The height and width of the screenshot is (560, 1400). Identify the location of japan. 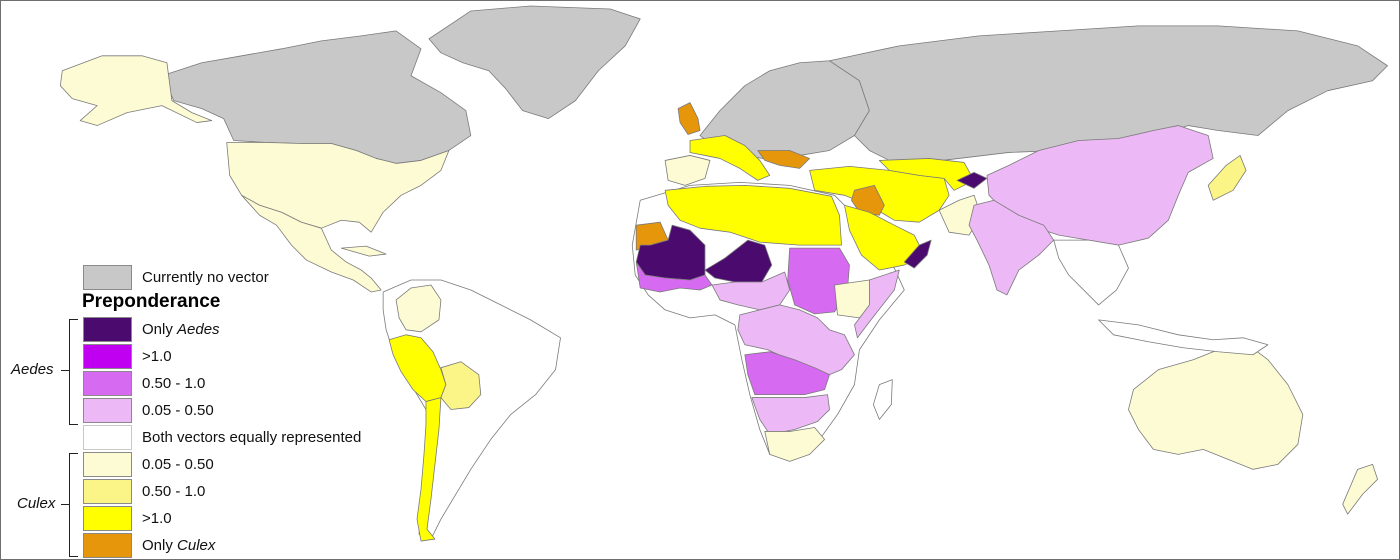
(1227, 178).